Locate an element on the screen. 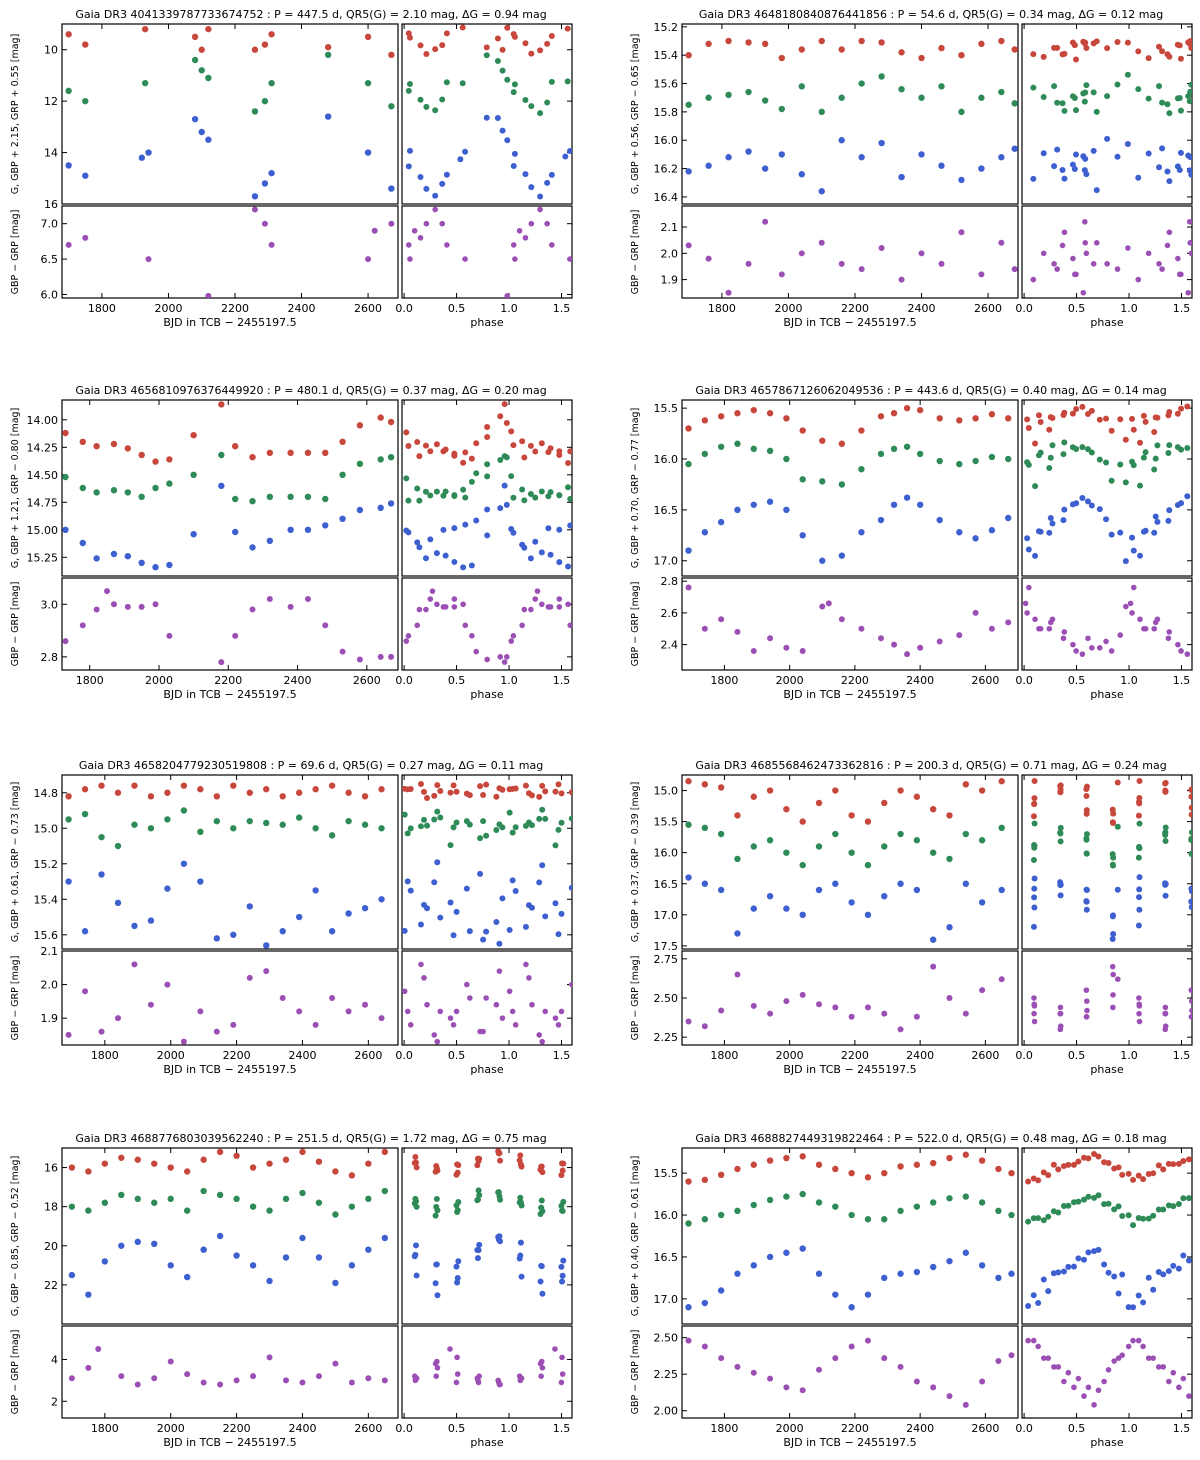  y-tick-label: 16.0 is located at coordinates (666, 853).